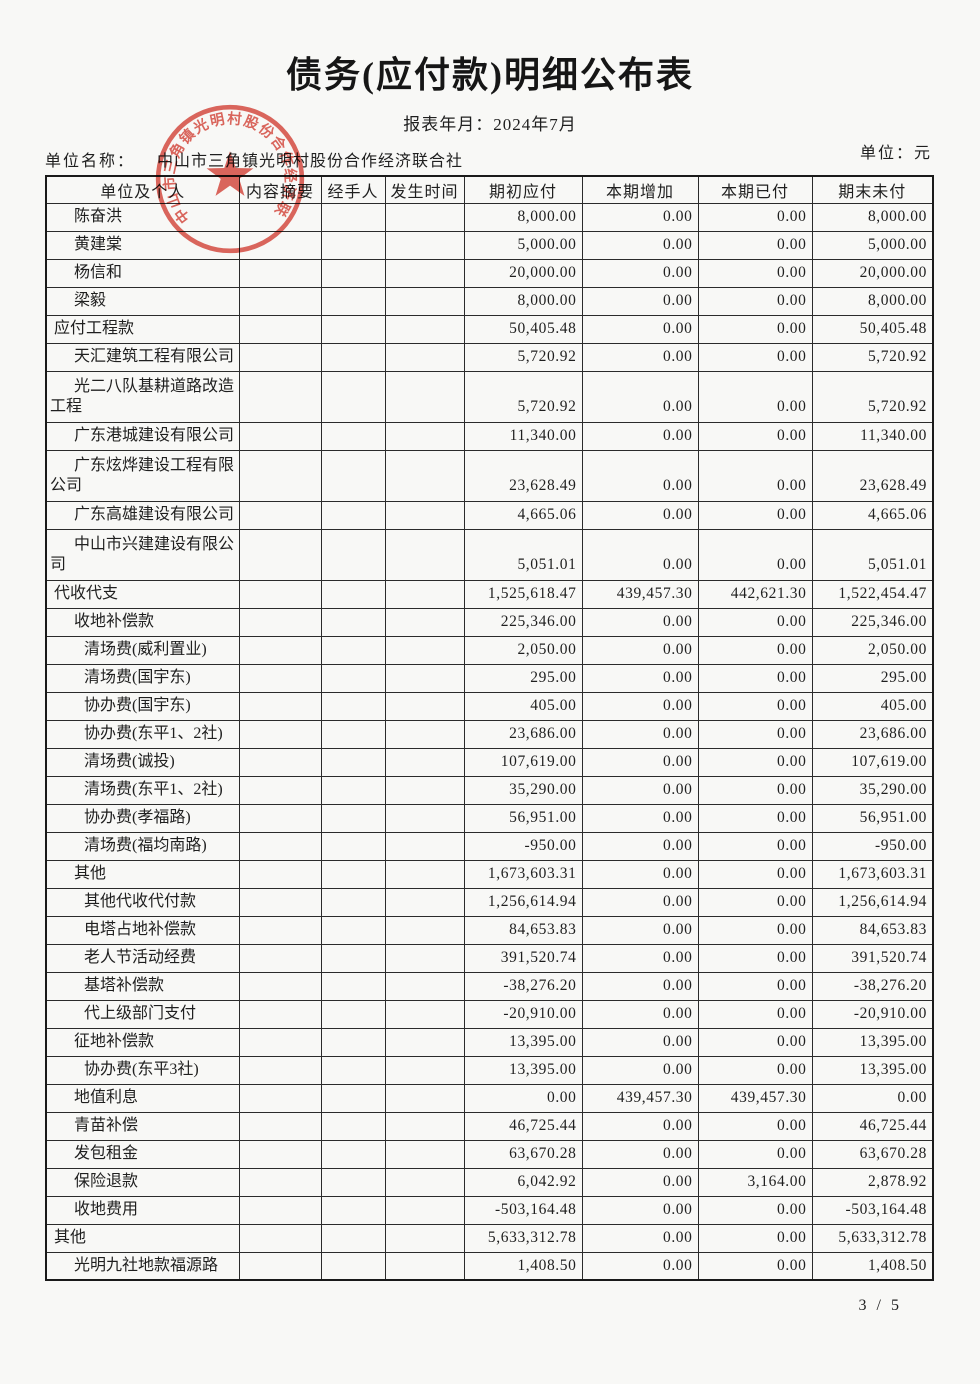 The image size is (980, 1384). What do you see at coordinates (523, 1014) in the screenshot?
I see `amount-cell: -20,910.00` at bounding box center [523, 1014].